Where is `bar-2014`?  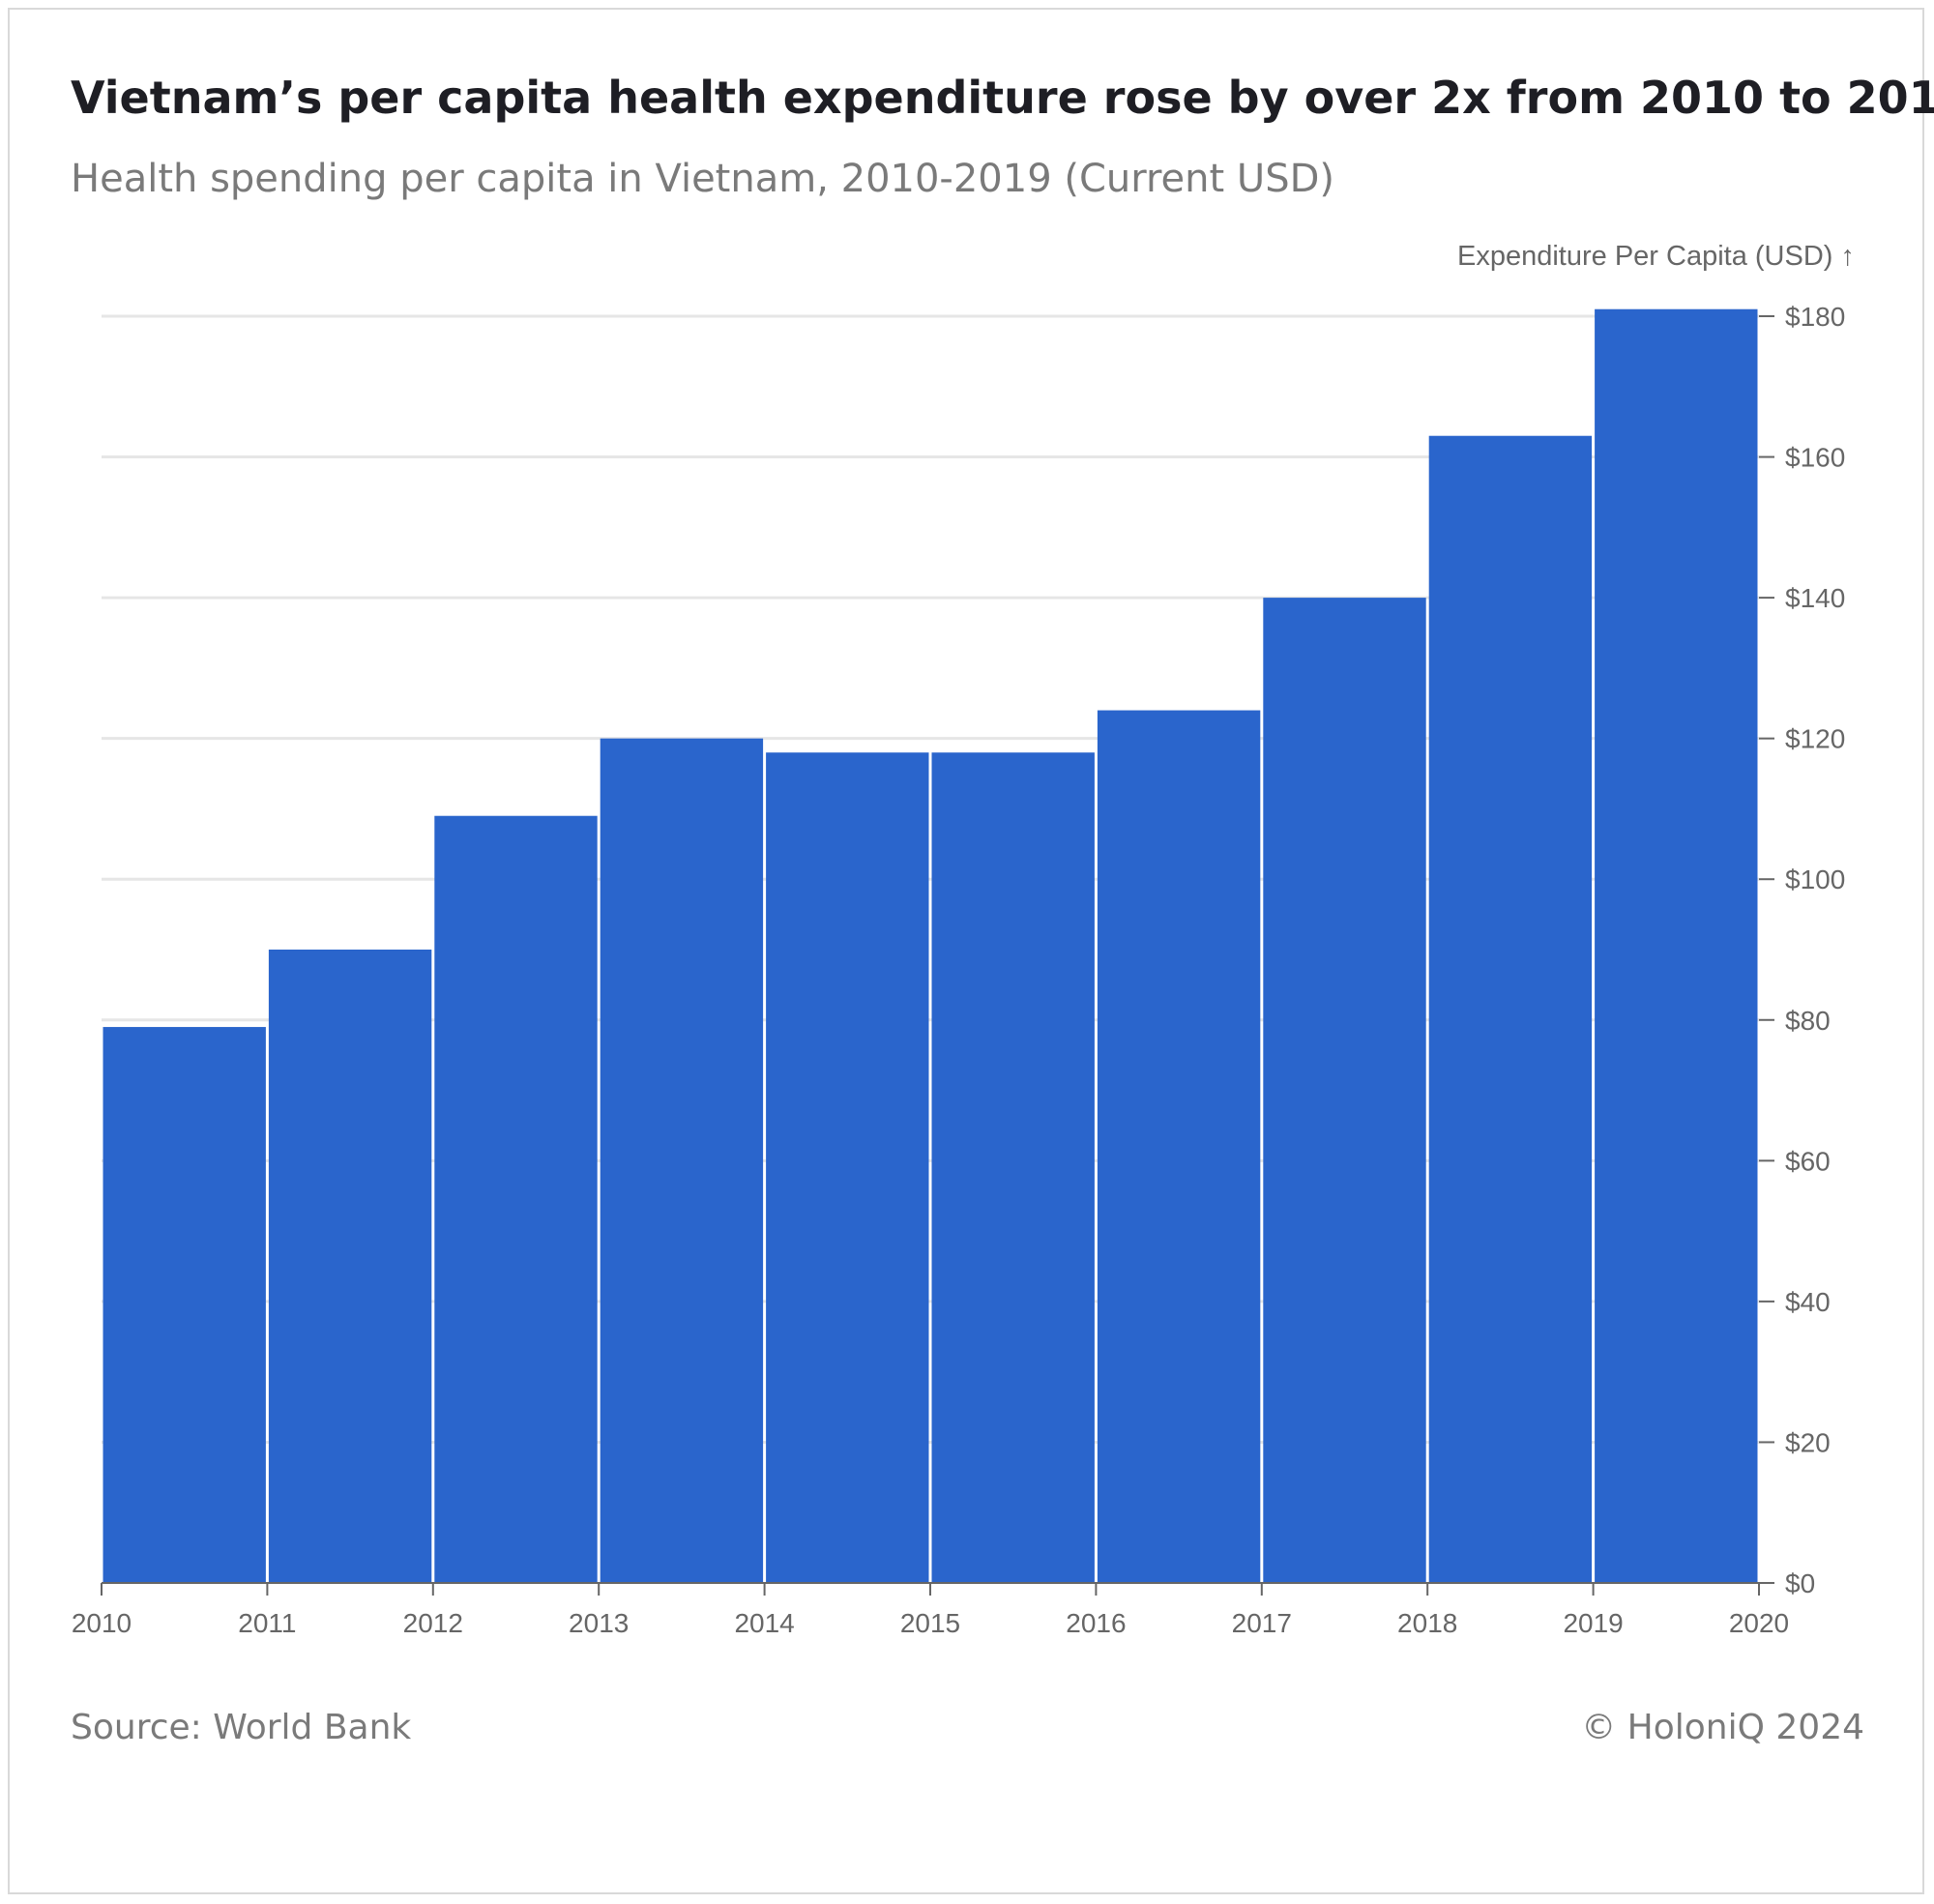 bar-2014 is located at coordinates (847, 1168).